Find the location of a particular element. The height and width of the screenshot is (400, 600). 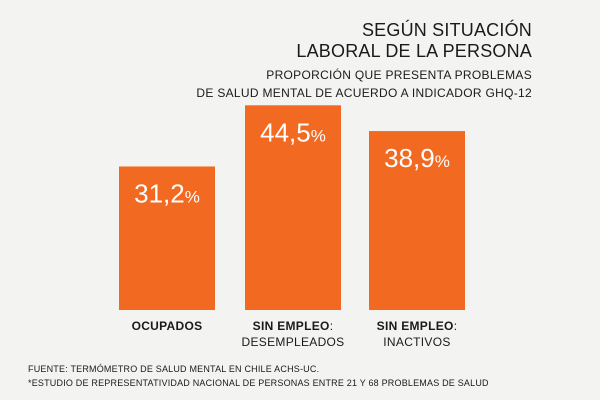

bar-value-label-1: 31,2% is located at coordinates (167, 193).